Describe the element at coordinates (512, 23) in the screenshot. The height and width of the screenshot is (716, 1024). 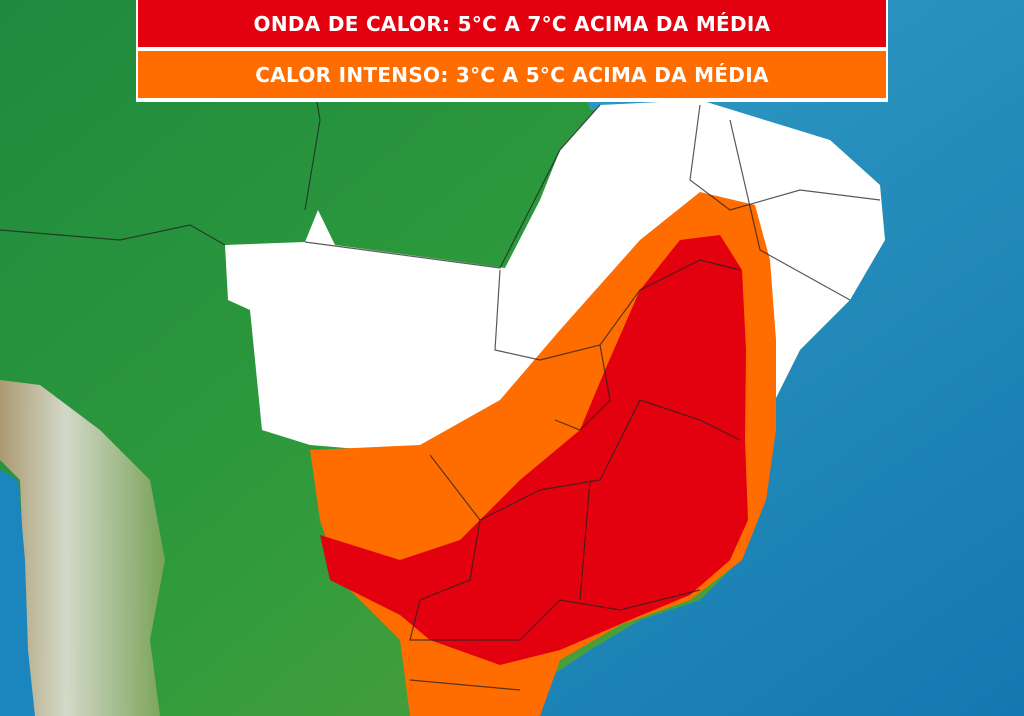
I see `legend-item: ONDA DE CALOR: 5°C A 7°C ACIMA DA MÉDIA` at that location.